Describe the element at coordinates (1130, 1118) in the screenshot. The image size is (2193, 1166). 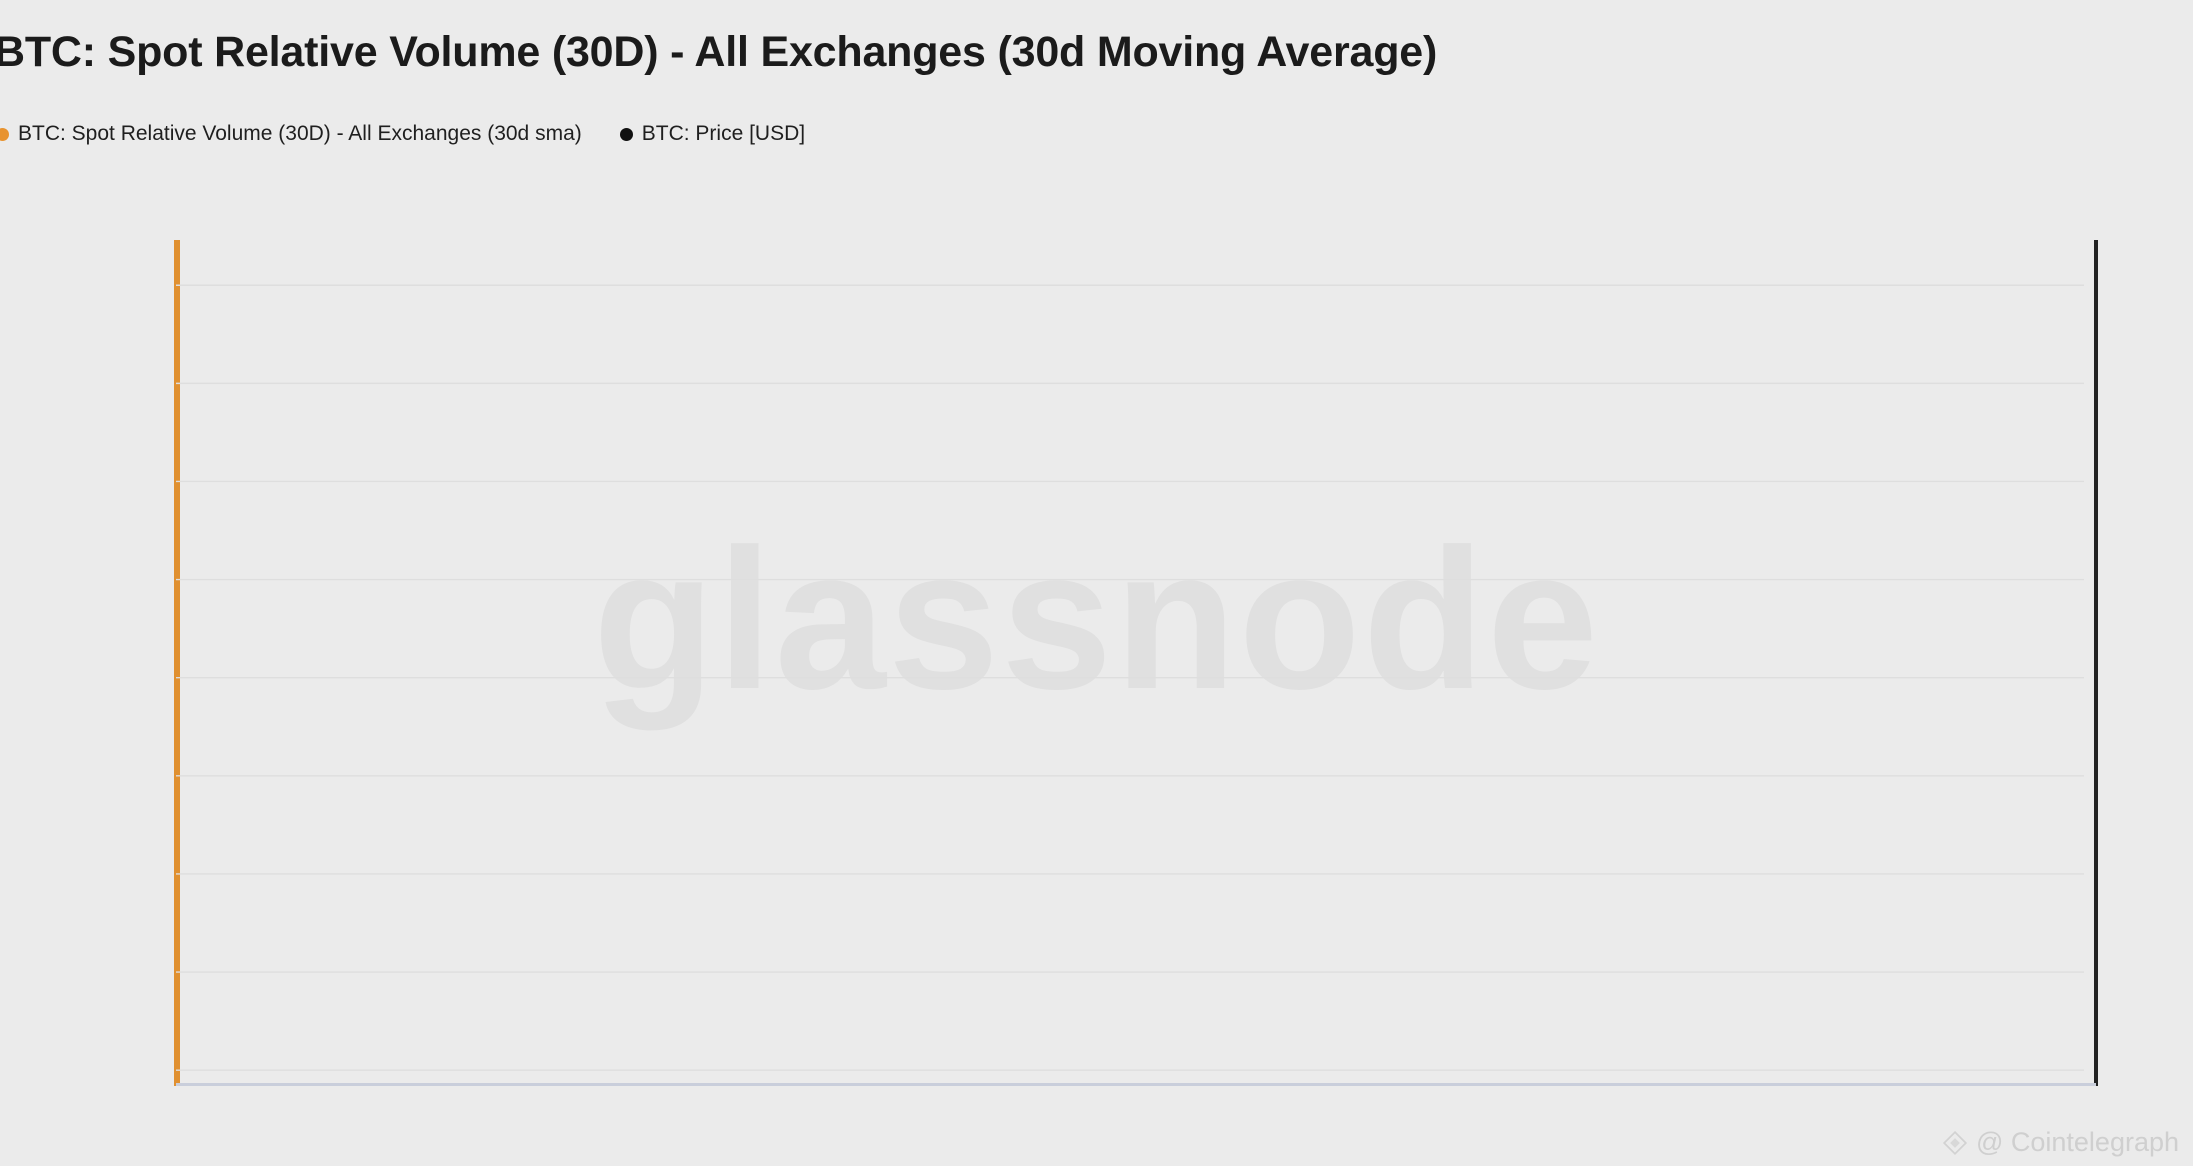
I see `x-axis-ticks` at that location.